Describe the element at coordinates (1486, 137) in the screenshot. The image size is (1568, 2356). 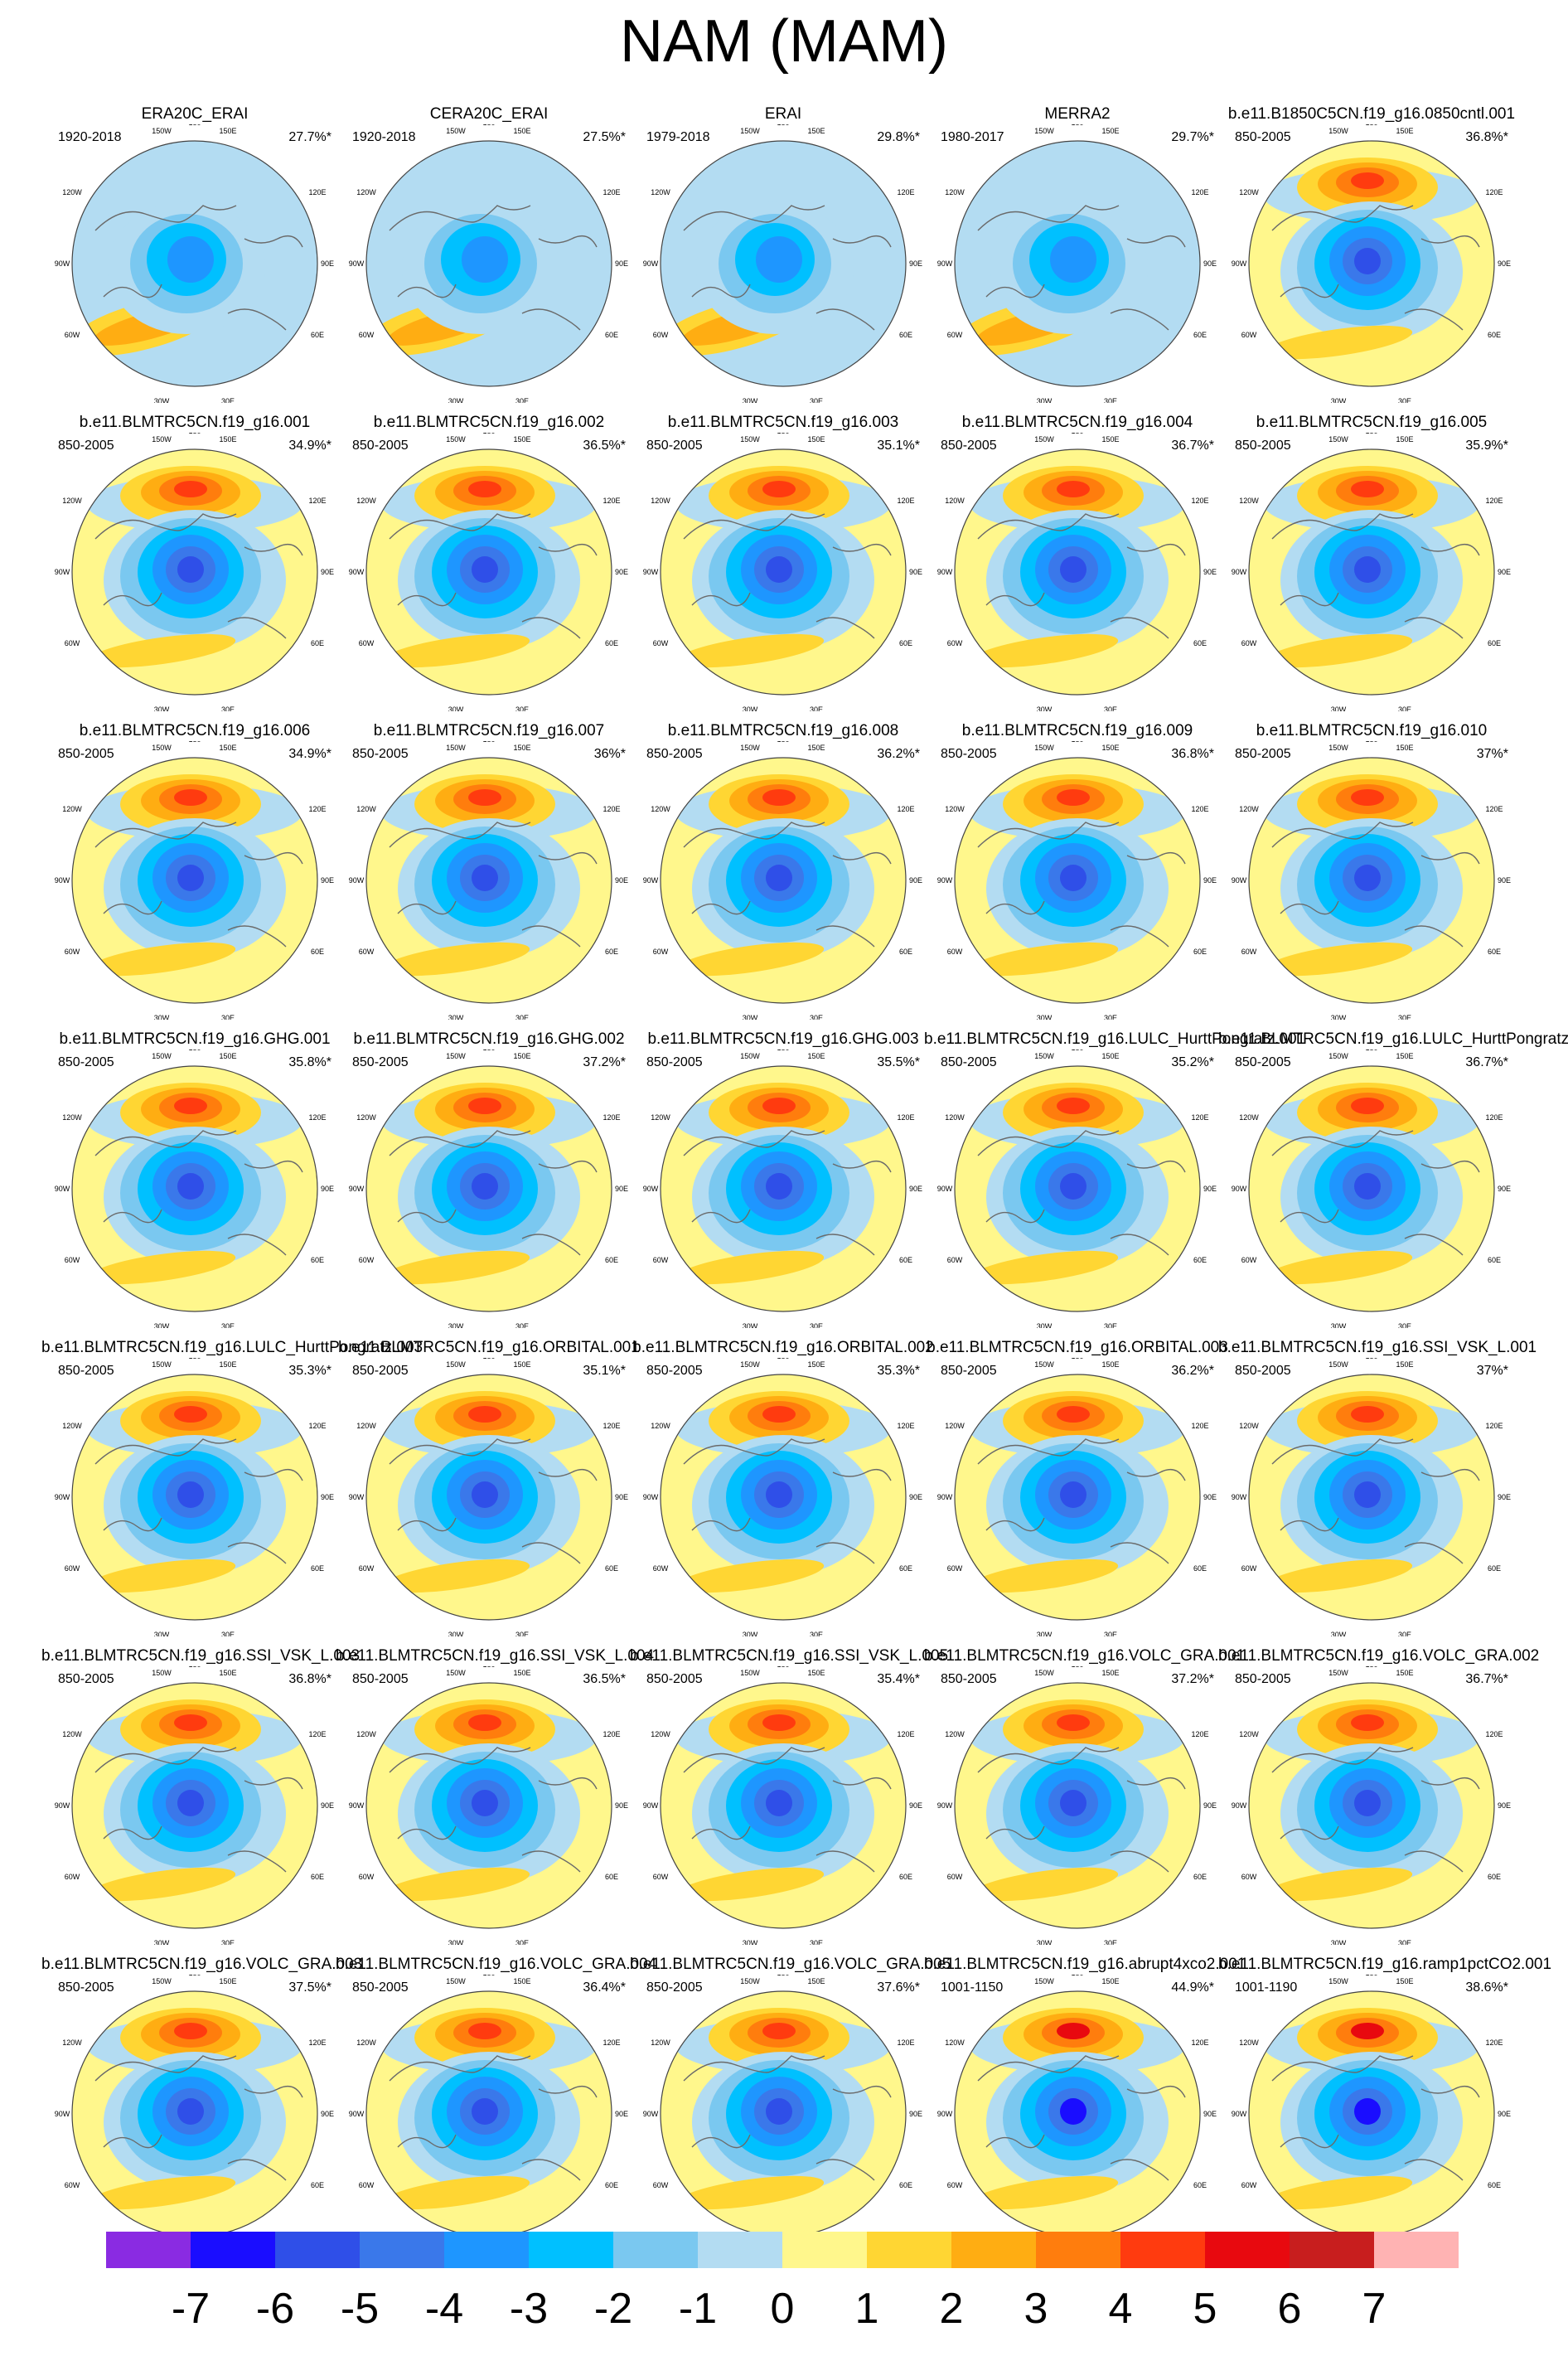
I see `panel-variance: 36.8%*` at that location.